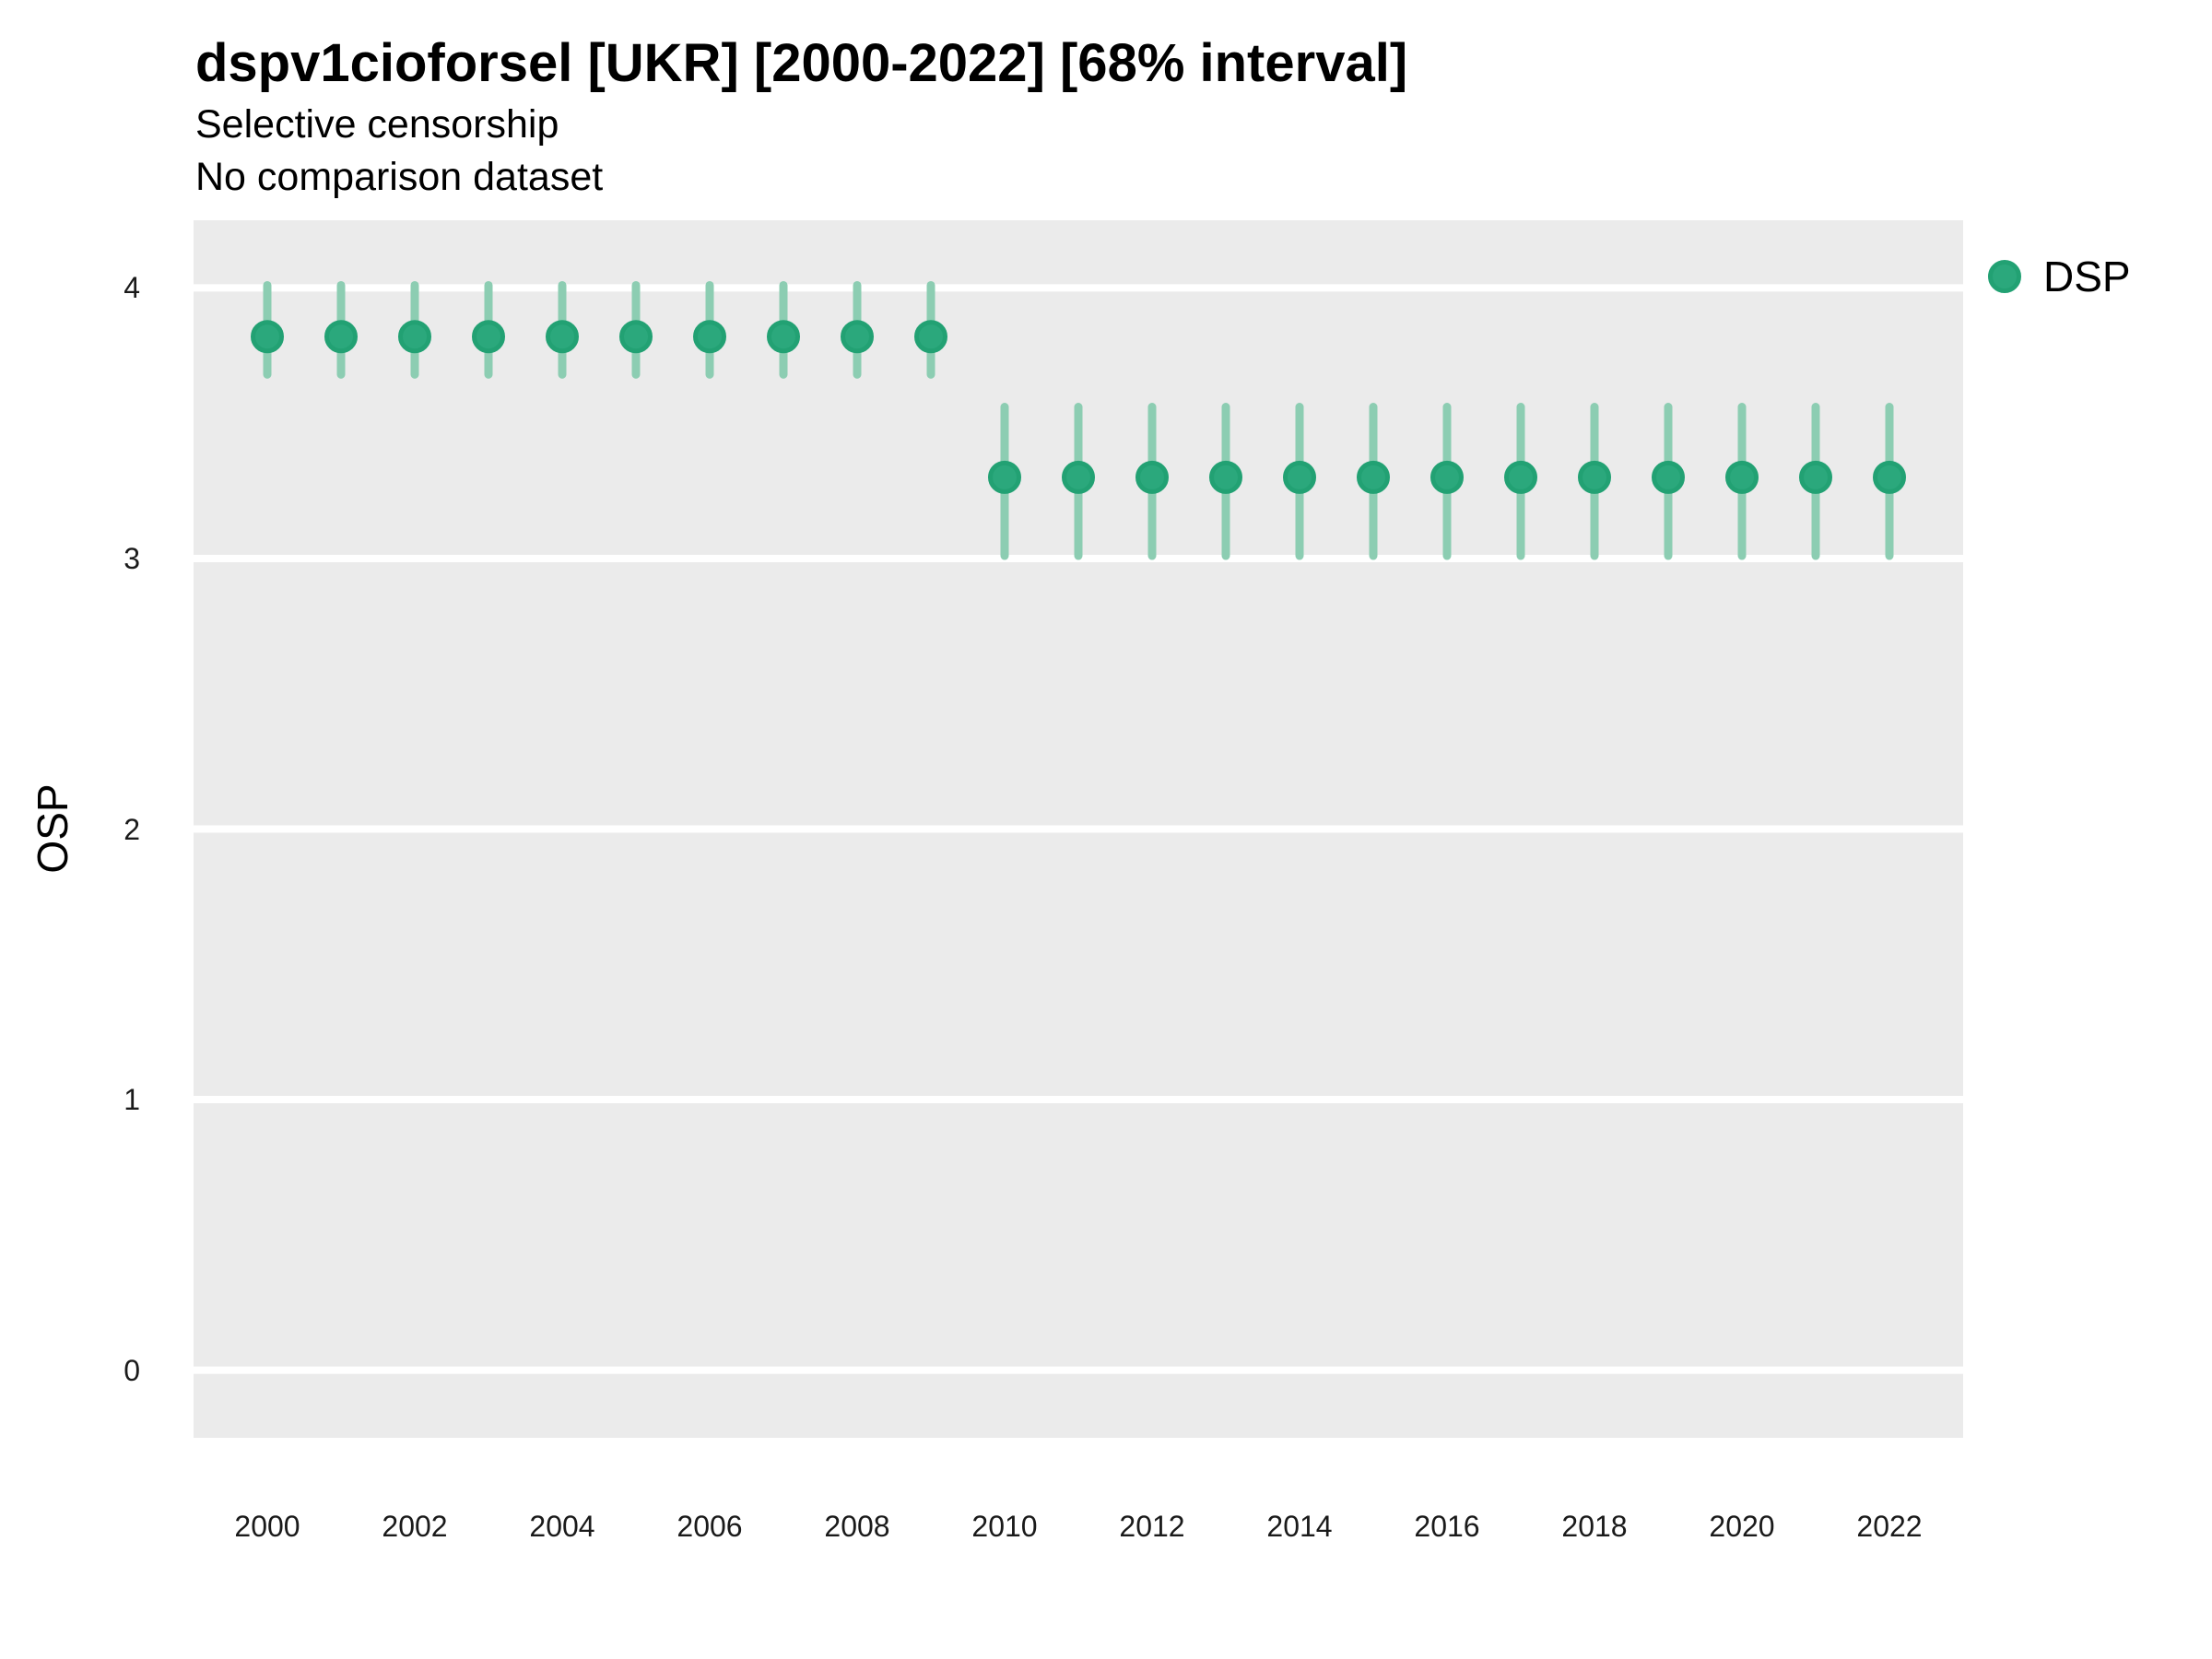 The width and height of the screenshot is (2212, 1659). What do you see at coordinates (1299, 477) in the screenshot?
I see `point-2014` at bounding box center [1299, 477].